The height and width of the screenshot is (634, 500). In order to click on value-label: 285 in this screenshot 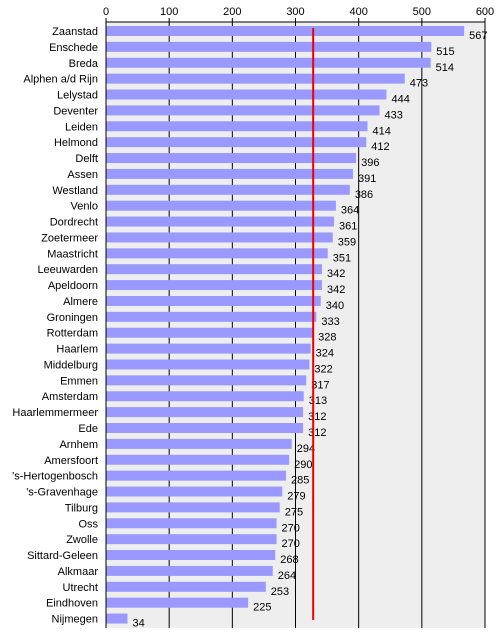, I will do `click(300, 481)`.